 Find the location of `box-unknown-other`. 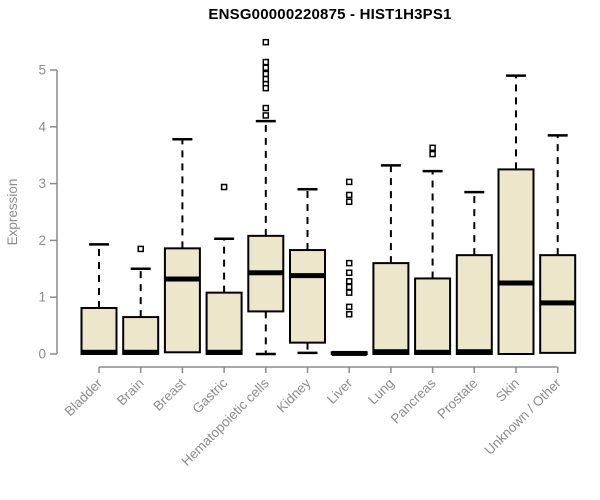

box-unknown-other is located at coordinates (558, 244).